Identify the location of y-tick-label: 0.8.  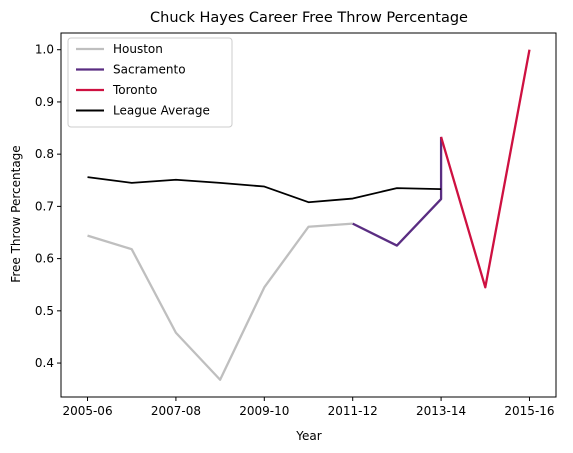
(44, 154).